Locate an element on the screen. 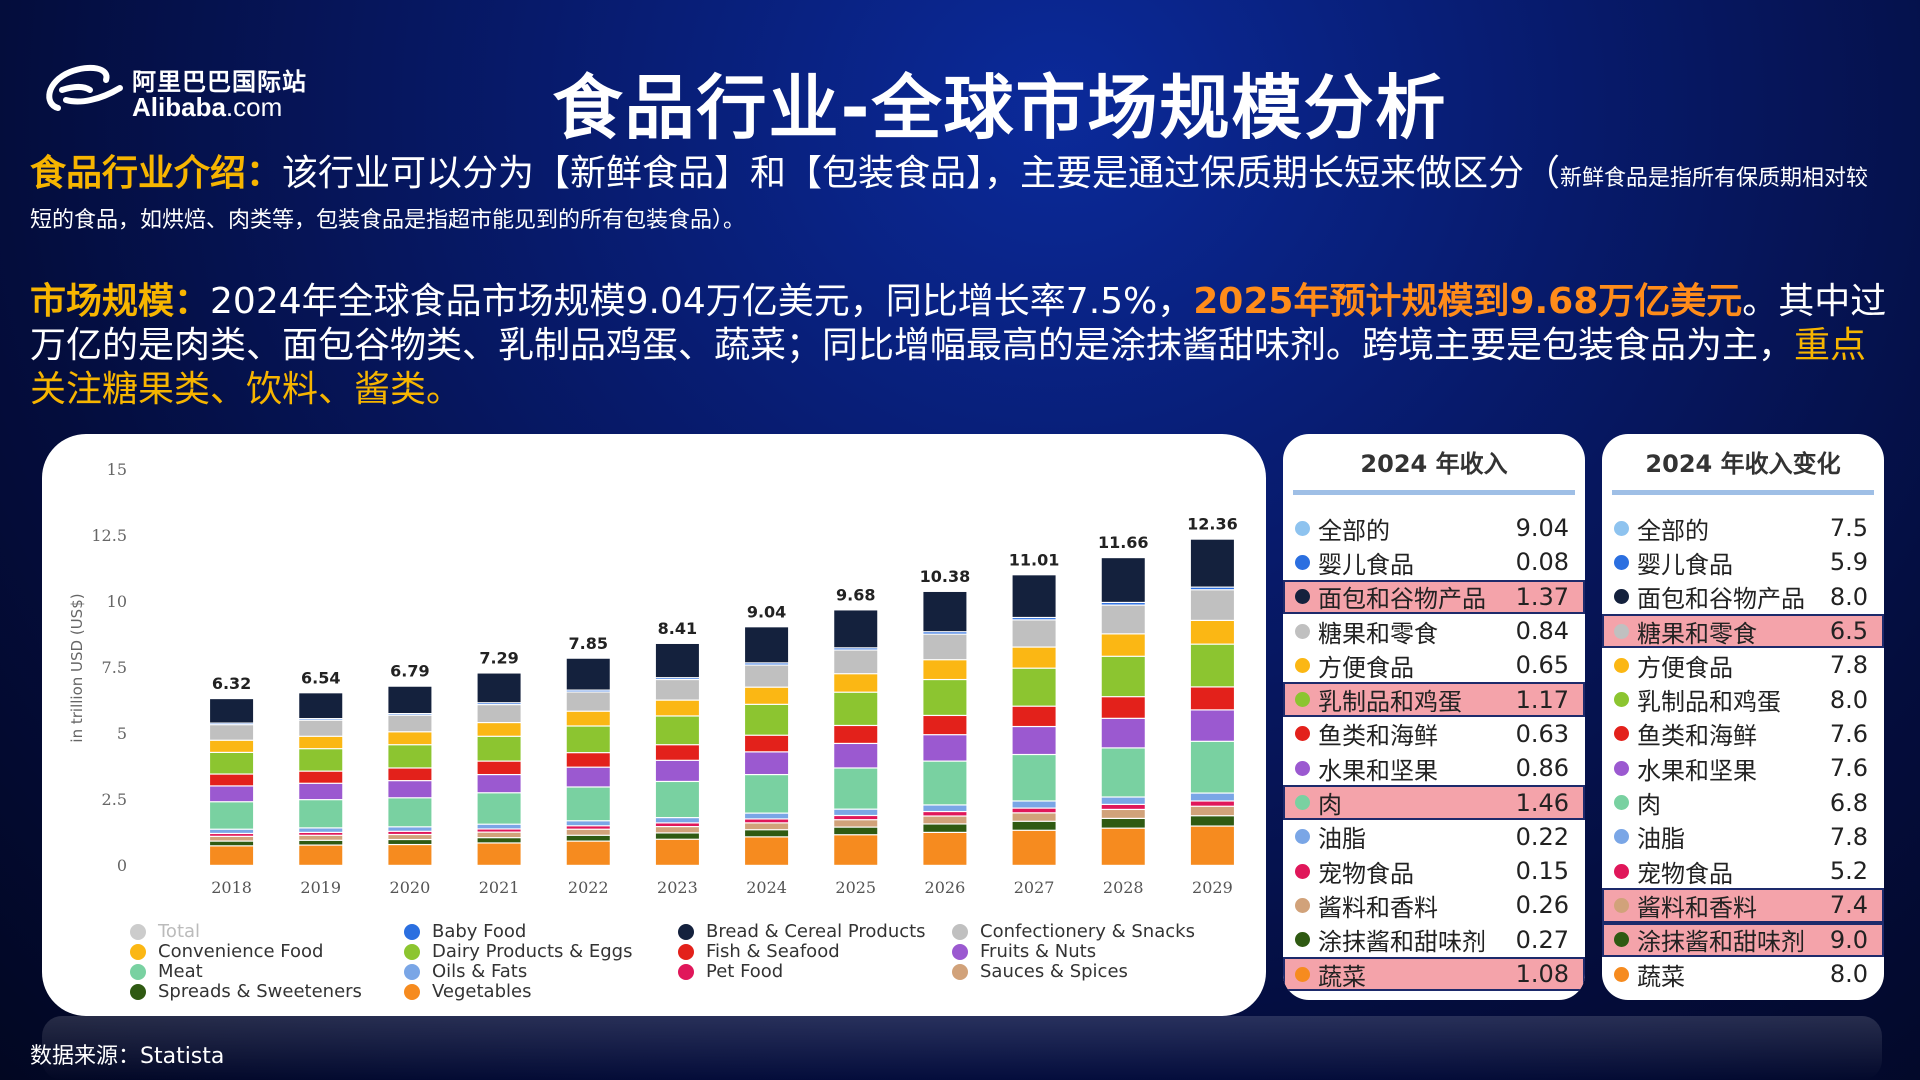  change-row: 涂抹酱和甜味剂 9.0 is located at coordinates (1743, 939).